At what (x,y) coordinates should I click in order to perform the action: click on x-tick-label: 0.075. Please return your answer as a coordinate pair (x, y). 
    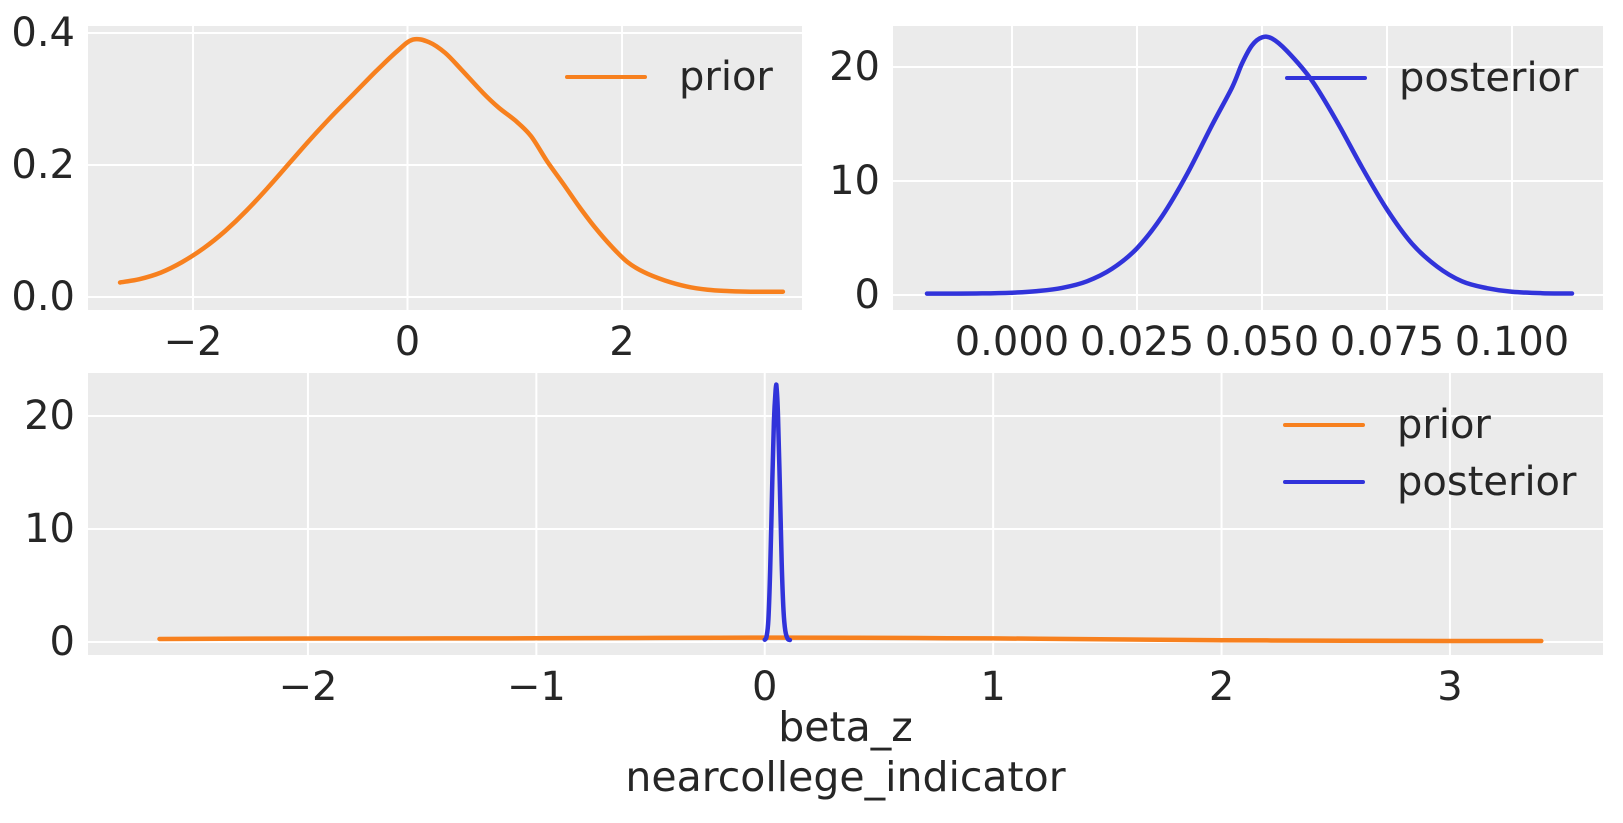
    Looking at the image, I should click on (1387, 342).